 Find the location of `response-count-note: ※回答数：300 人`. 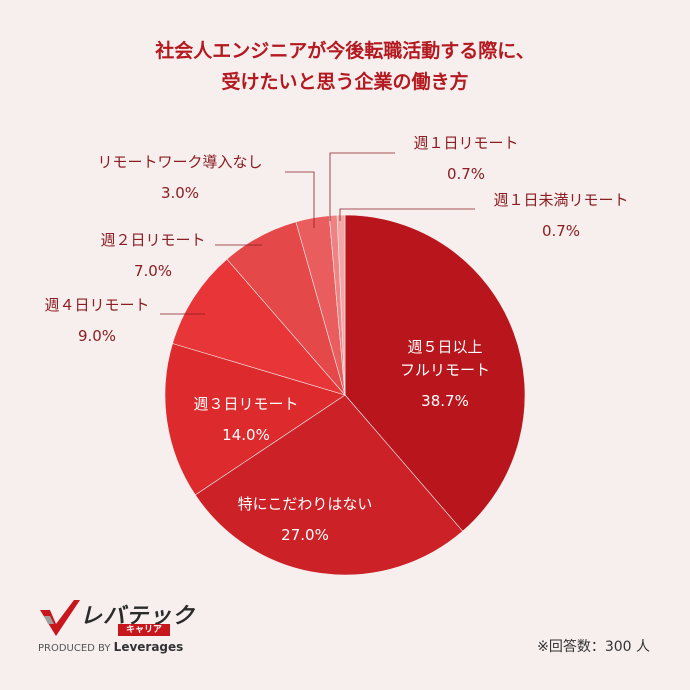

response-count-note: ※回答数：300 人 is located at coordinates (593, 647).